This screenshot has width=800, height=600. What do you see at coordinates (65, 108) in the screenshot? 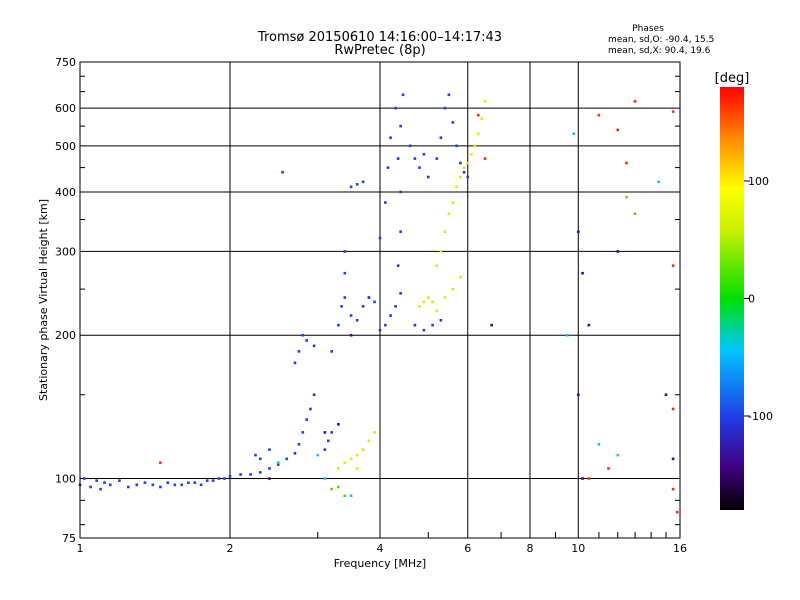
I see `y-tick-label: 600` at bounding box center [65, 108].